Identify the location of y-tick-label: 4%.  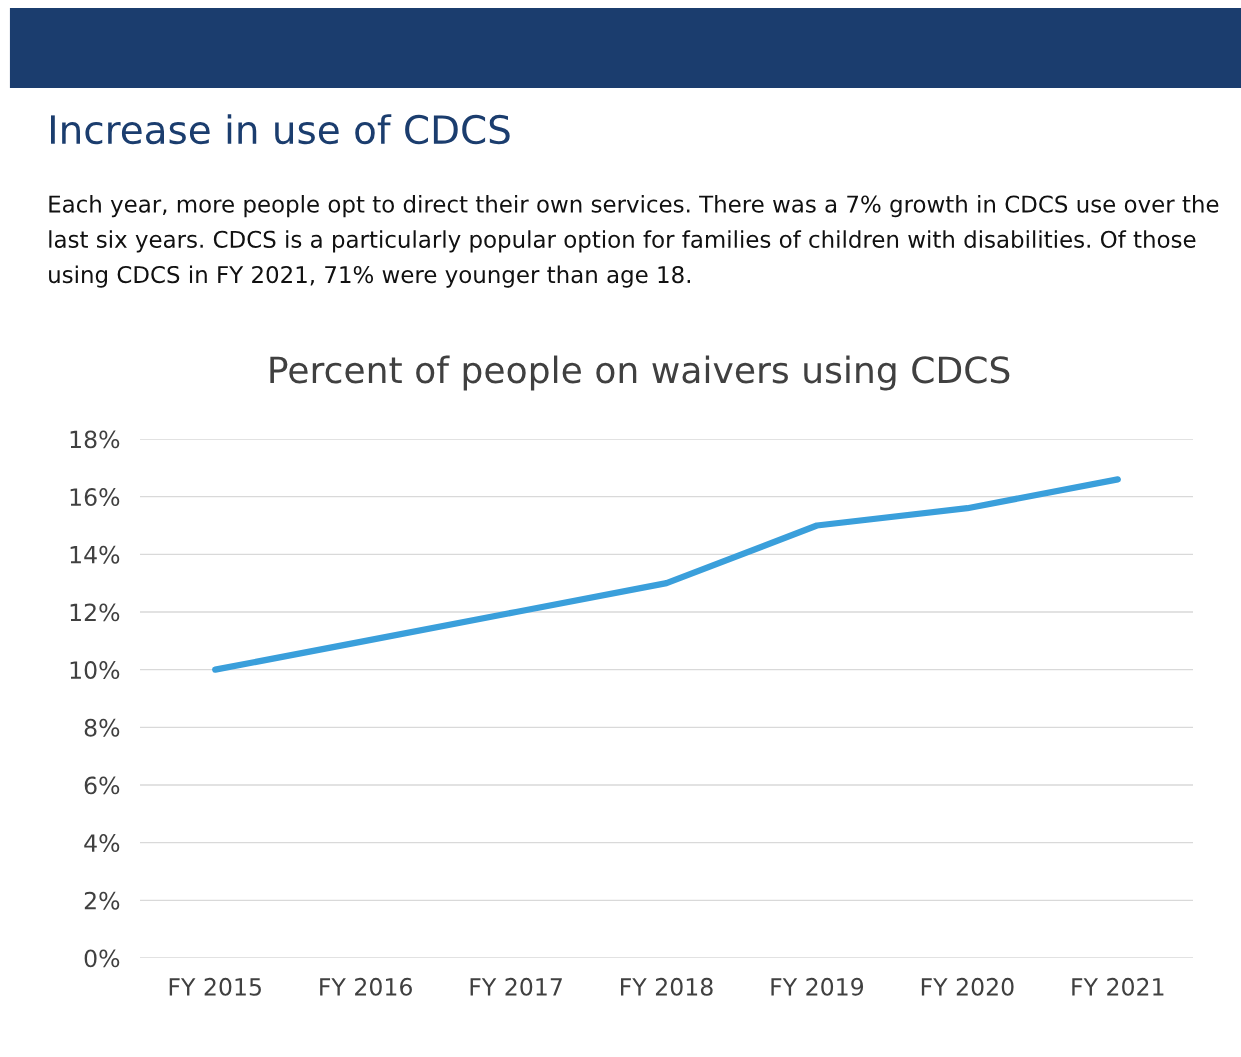
(102, 843).